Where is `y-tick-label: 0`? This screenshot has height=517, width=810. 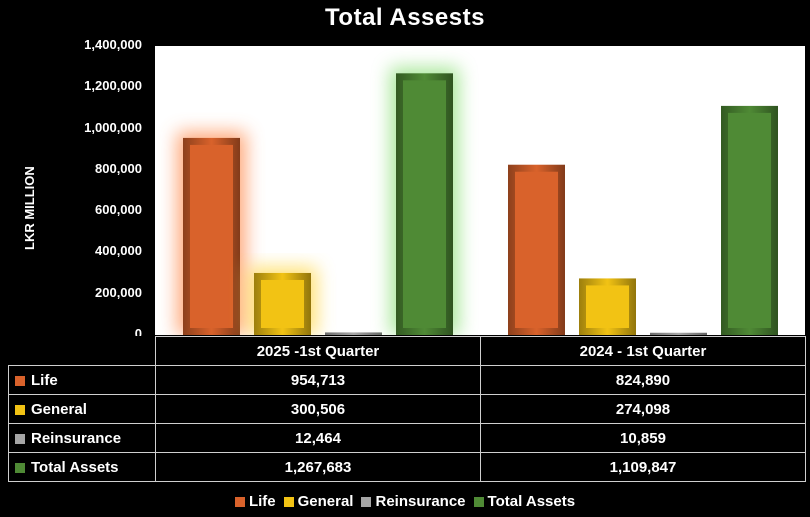 y-tick-label: 0 is located at coordinates (138, 333).